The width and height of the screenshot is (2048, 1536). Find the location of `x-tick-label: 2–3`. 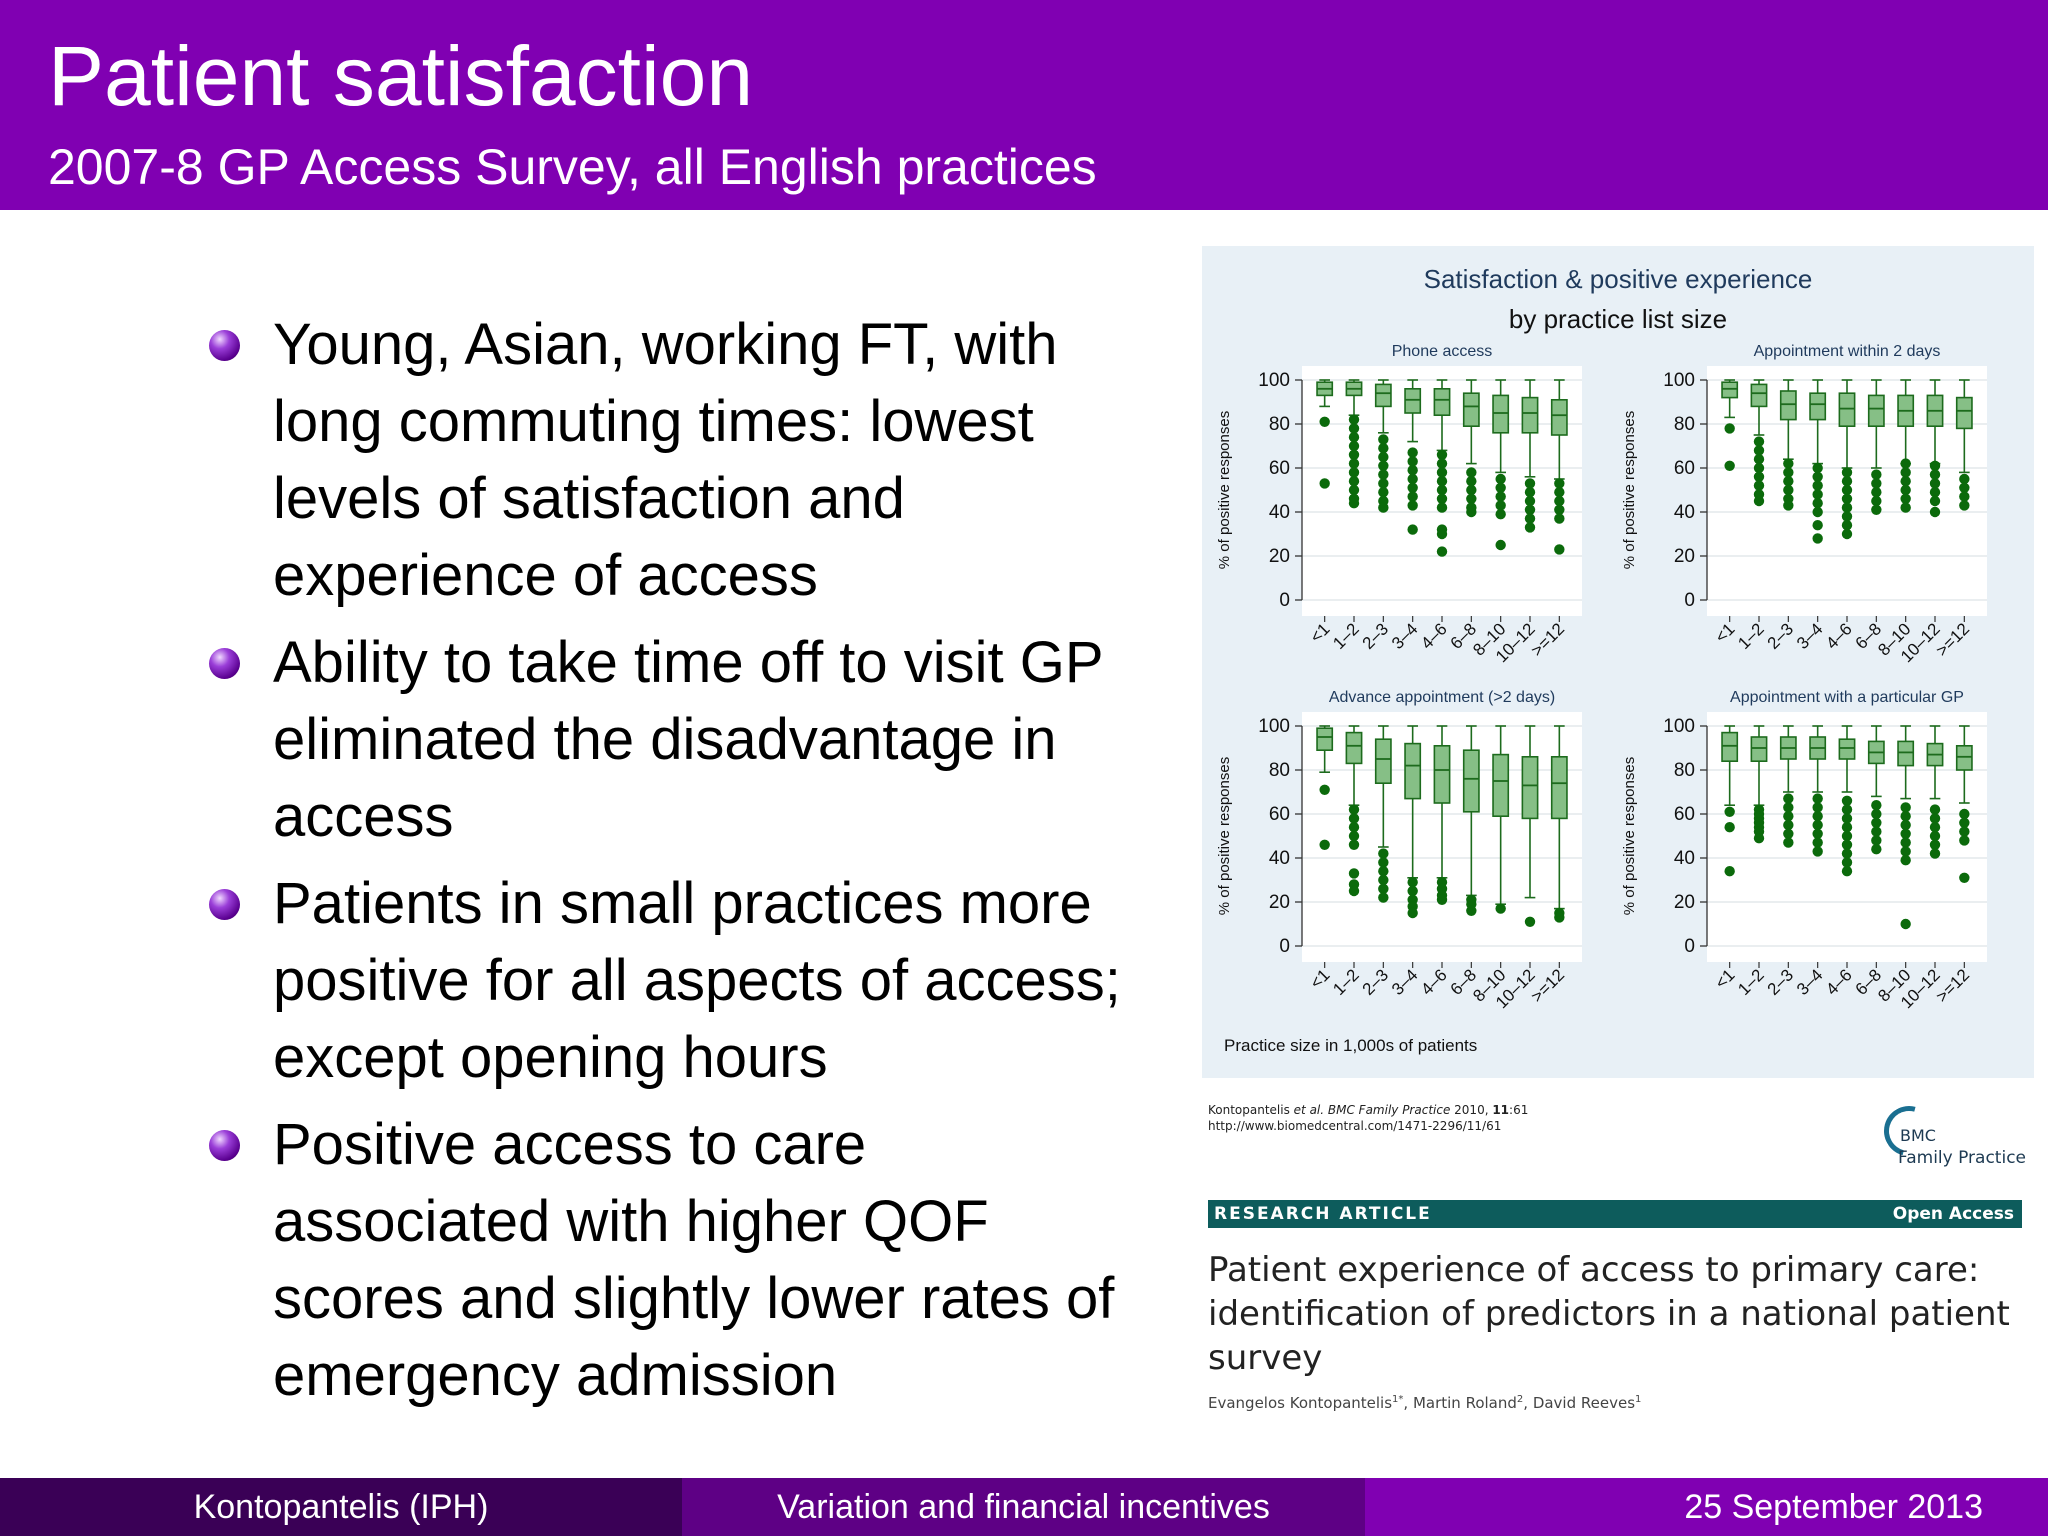

x-tick-label: 2–3 is located at coordinates (1375, 981).